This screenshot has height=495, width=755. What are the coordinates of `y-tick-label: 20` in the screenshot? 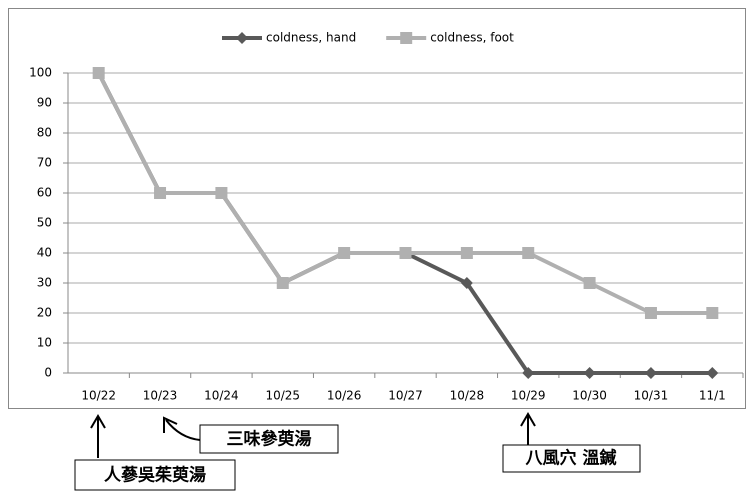 It's located at (44, 313).